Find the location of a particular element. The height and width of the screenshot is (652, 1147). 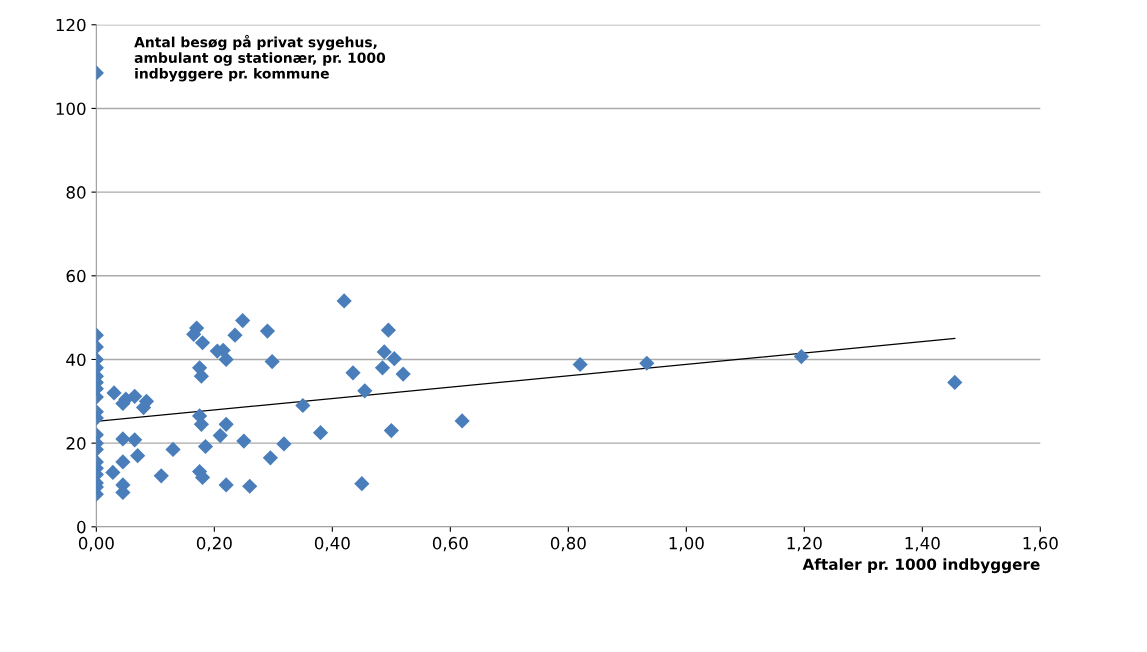

x-tick-label: 0,80 is located at coordinates (568, 544).